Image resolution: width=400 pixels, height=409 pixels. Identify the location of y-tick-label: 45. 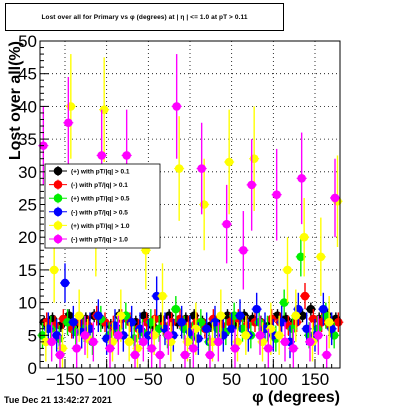
(27, 74).